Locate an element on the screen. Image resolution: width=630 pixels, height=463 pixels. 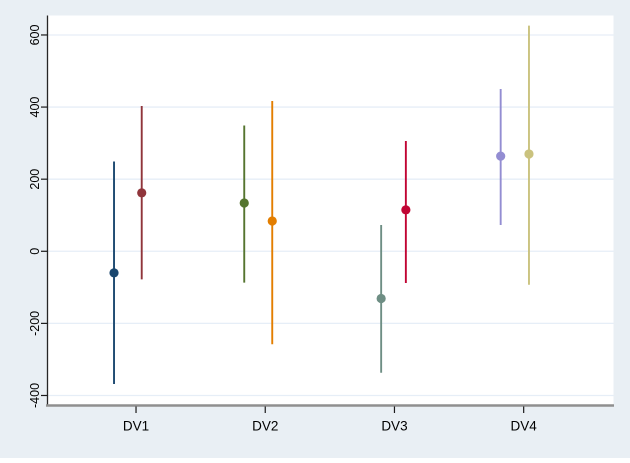
y-axis-label: -200 is located at coordinates (35, 323).